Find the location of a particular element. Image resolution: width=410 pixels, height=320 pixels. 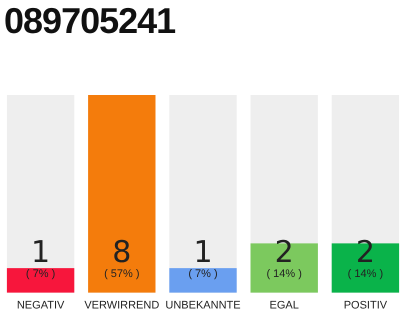

annotation: ( 57% ) is located at coordinates (122, 274).